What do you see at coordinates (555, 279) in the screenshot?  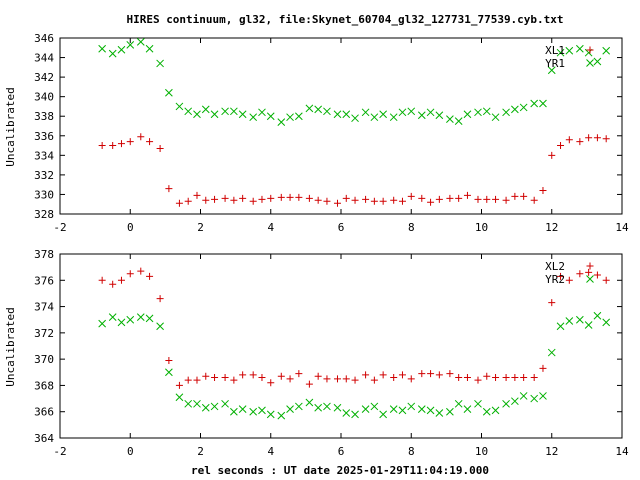 I see `legend-label: YR2` at bounding box center [555, 279].